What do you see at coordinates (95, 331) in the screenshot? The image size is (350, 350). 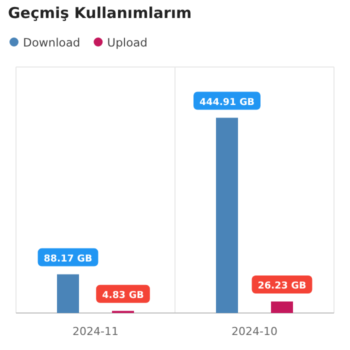 I see `x-tick-label: 2024-11` at bounding box center [95, 331].